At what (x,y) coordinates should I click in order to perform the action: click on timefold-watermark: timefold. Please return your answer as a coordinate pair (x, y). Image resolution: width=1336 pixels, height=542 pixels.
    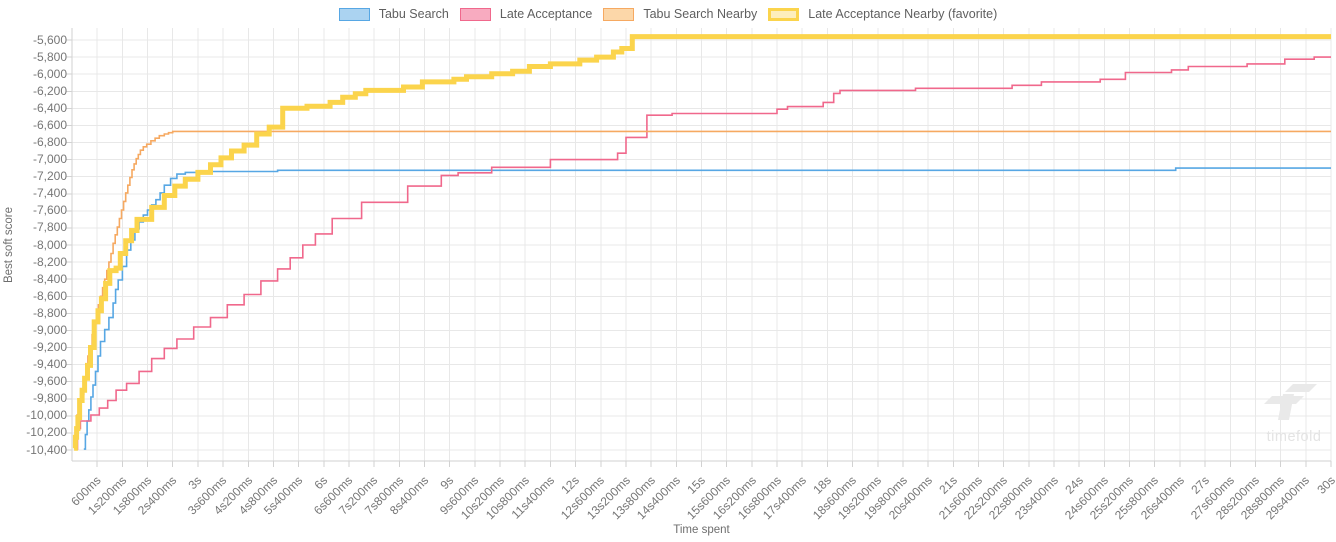
    Looking at the image, I should click on (1294, 413).